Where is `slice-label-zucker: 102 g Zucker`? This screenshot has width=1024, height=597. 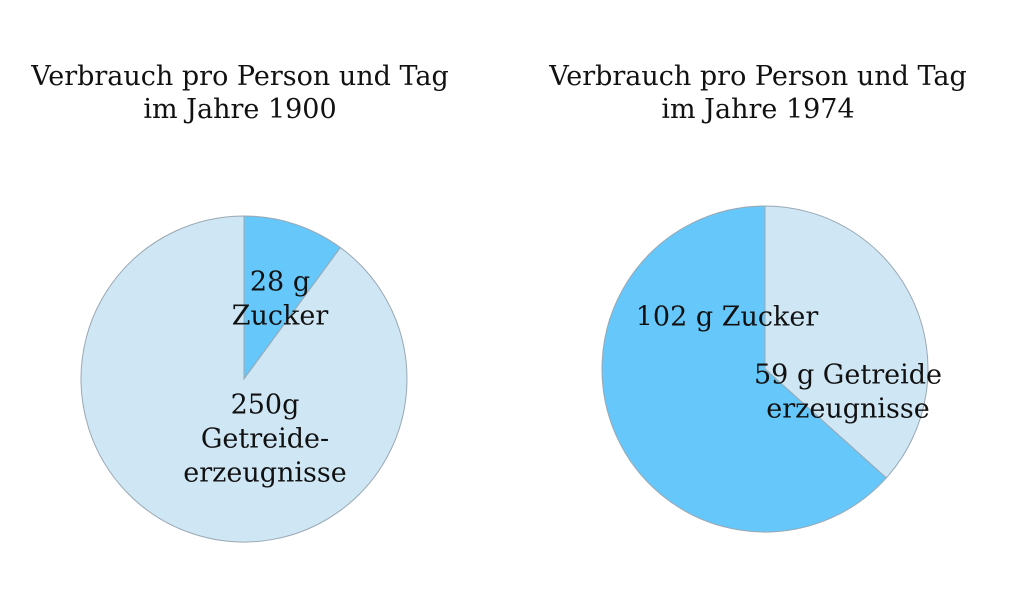
slice-label-zucker: 102 g Zucker is located at coordinates (727, 317).